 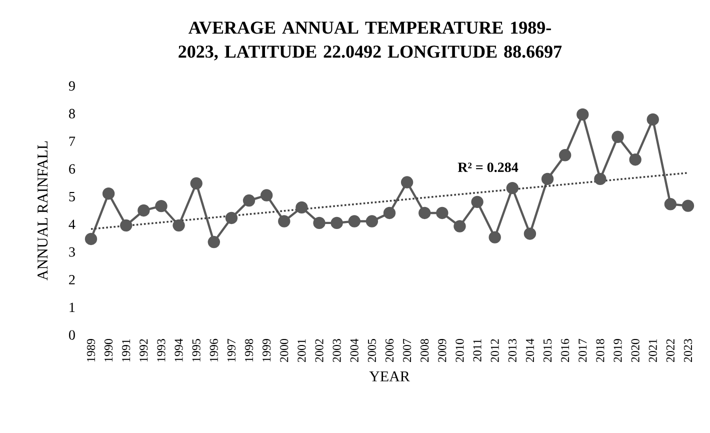 What do you see at coordinates (582, 350) in the screenshot?
I see `x-tick-label: 2017` at bounding box center [582, 350].